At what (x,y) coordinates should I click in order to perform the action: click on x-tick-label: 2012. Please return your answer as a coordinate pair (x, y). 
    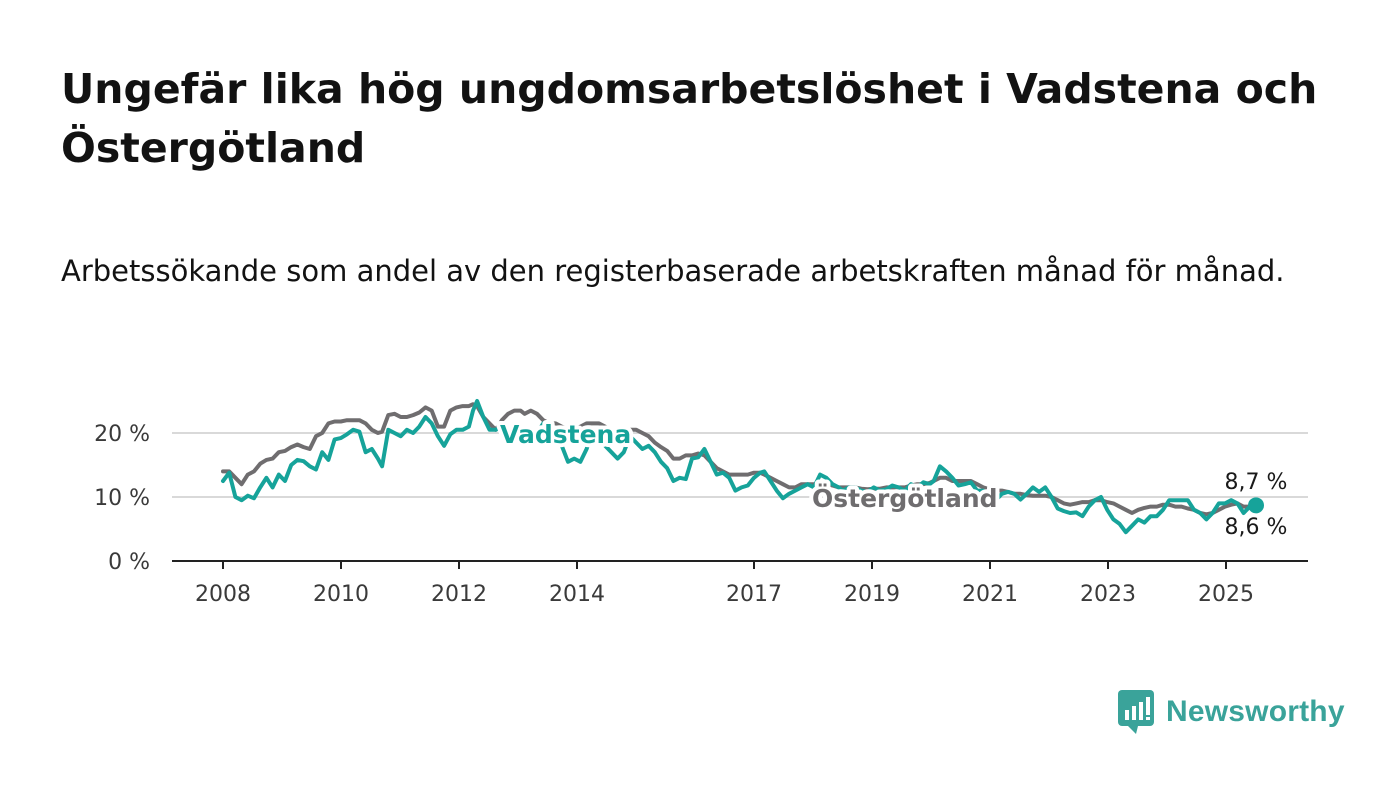
    Looking at the image, I should click on (459, 594).